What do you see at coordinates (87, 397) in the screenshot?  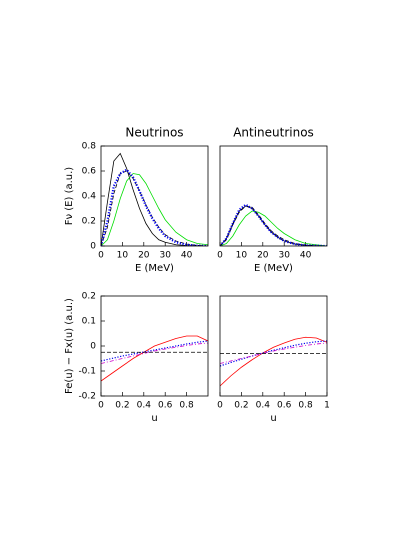 I see `y-tick-label: -0.2` at bounding box center [87, 397].